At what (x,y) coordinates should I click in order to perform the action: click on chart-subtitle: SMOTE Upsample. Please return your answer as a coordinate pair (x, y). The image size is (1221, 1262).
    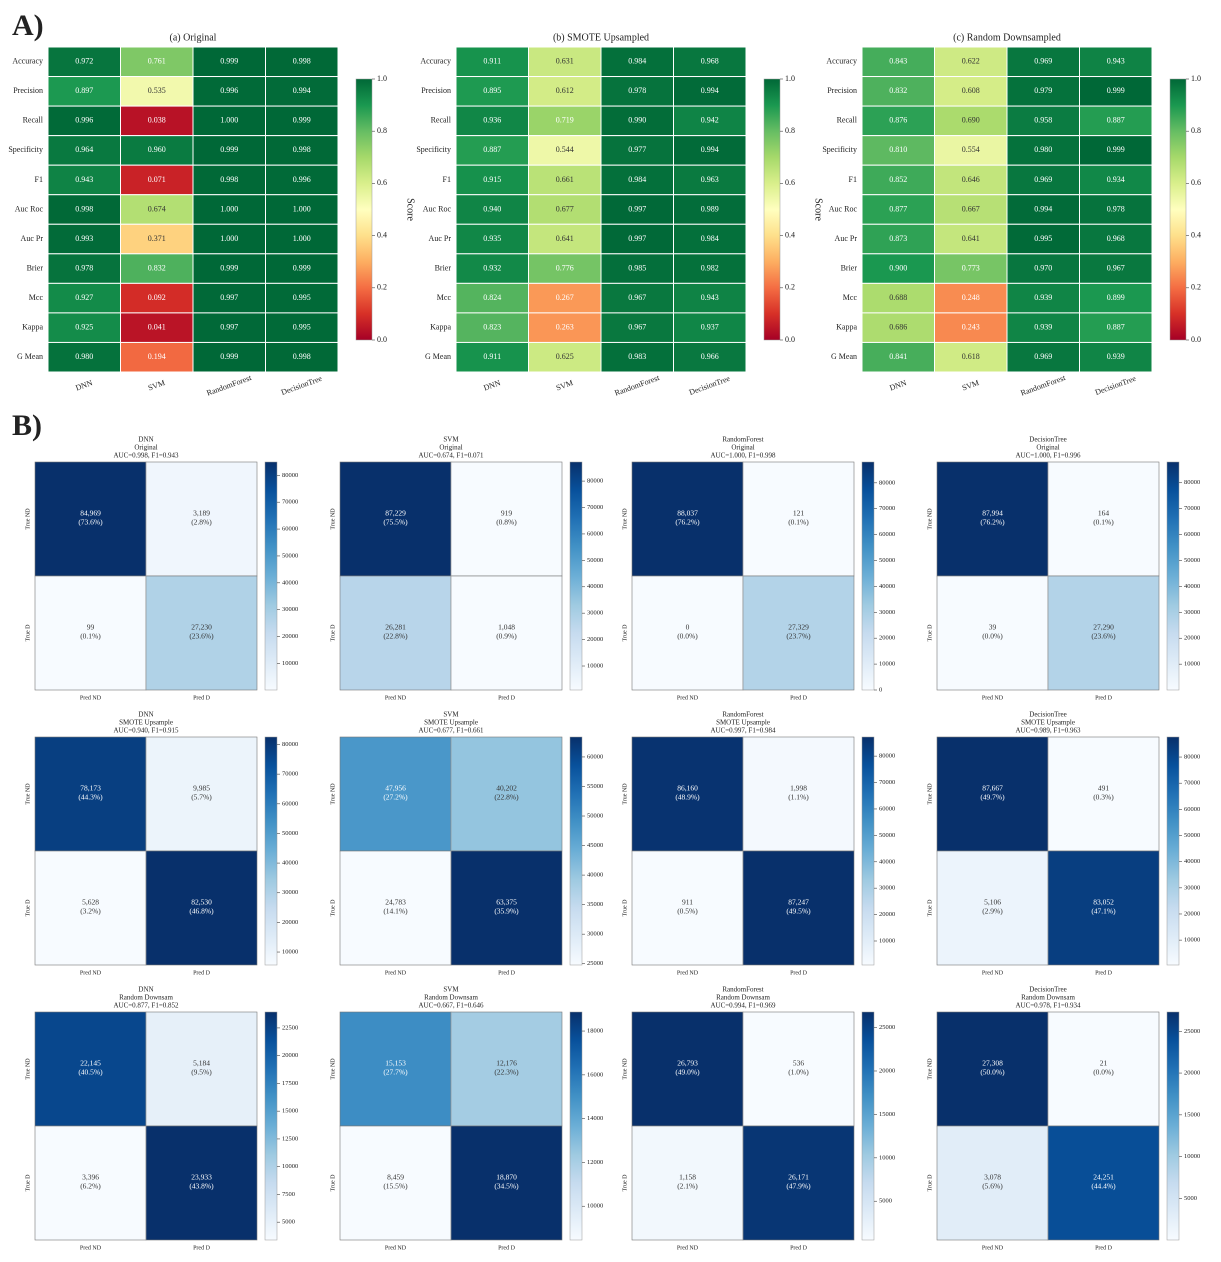
    Looking at the image, I should click on (451, 723).